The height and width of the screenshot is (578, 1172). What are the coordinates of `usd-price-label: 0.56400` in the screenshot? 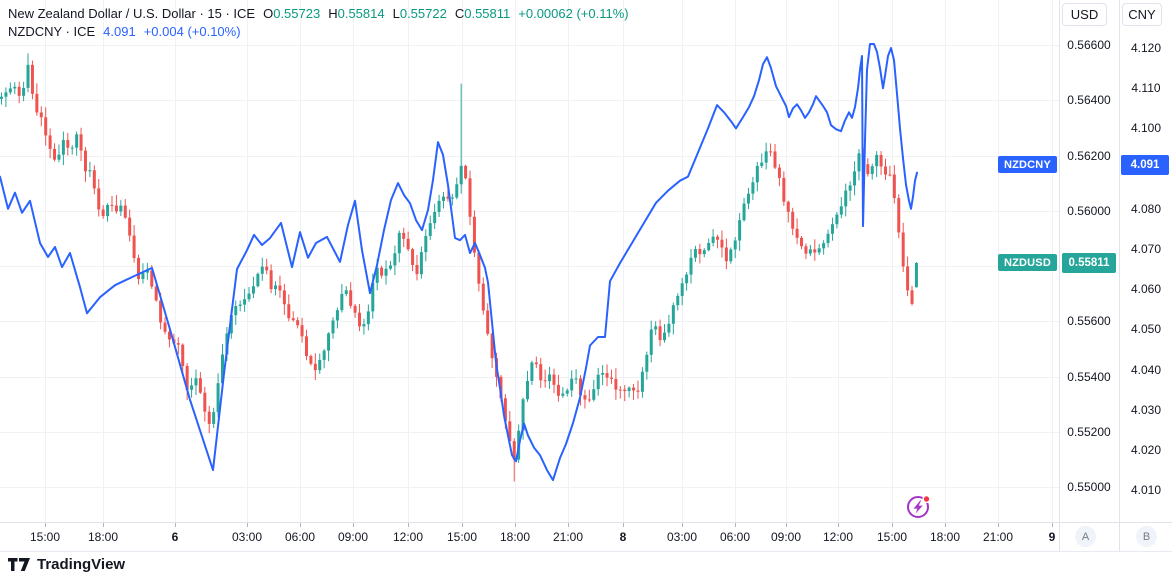 It's located at (1089, 100).